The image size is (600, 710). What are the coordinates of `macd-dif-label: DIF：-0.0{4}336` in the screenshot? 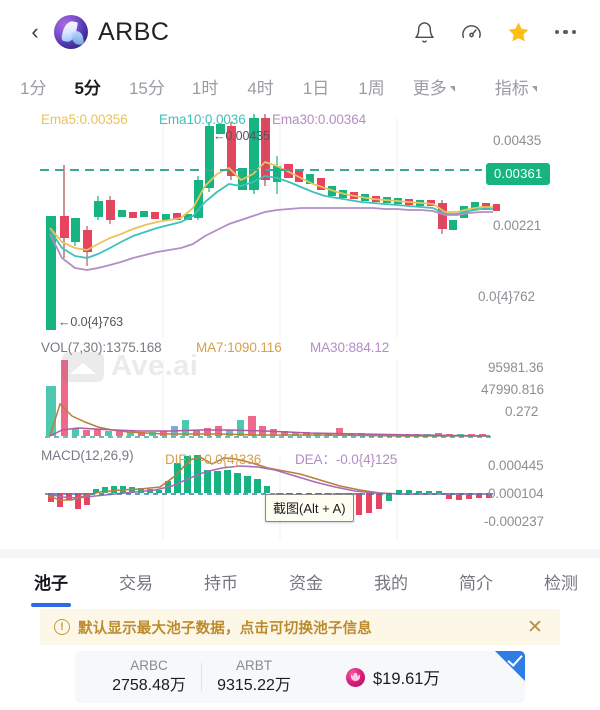 It's located at (213, 459).